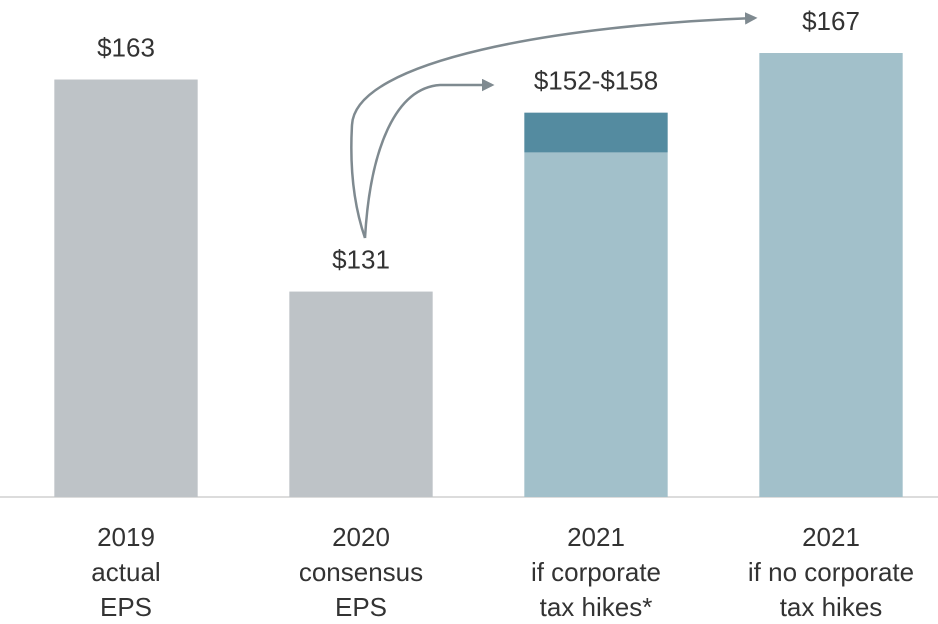  I want to click on x-tick-label: if no corporate, so click(831, 572).